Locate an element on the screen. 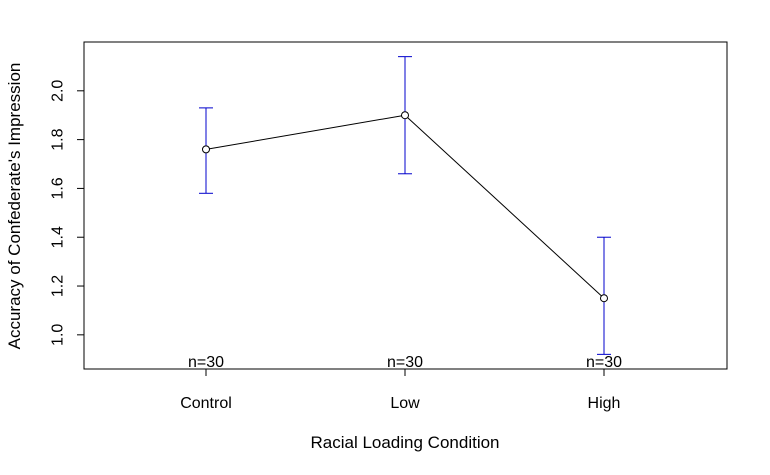 The width and height of the screenshot is (770, 475). y-tick-label: 1.8 is located at coordinates (58, 139).